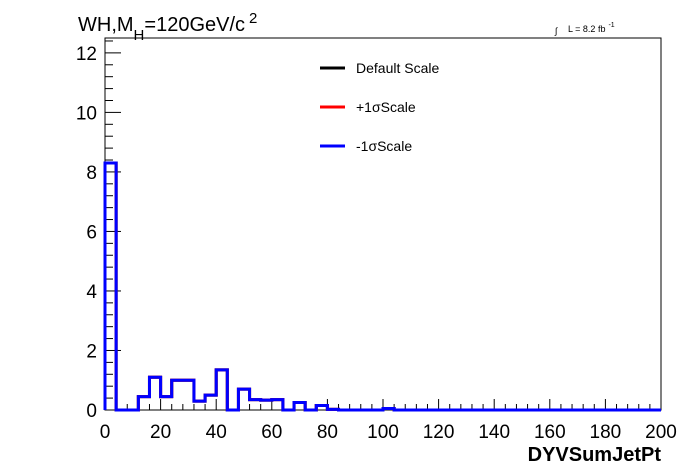 This screenshot has height=472, width=696. I want to click on lumi-integral-sign: ∫, so click(556, 31).